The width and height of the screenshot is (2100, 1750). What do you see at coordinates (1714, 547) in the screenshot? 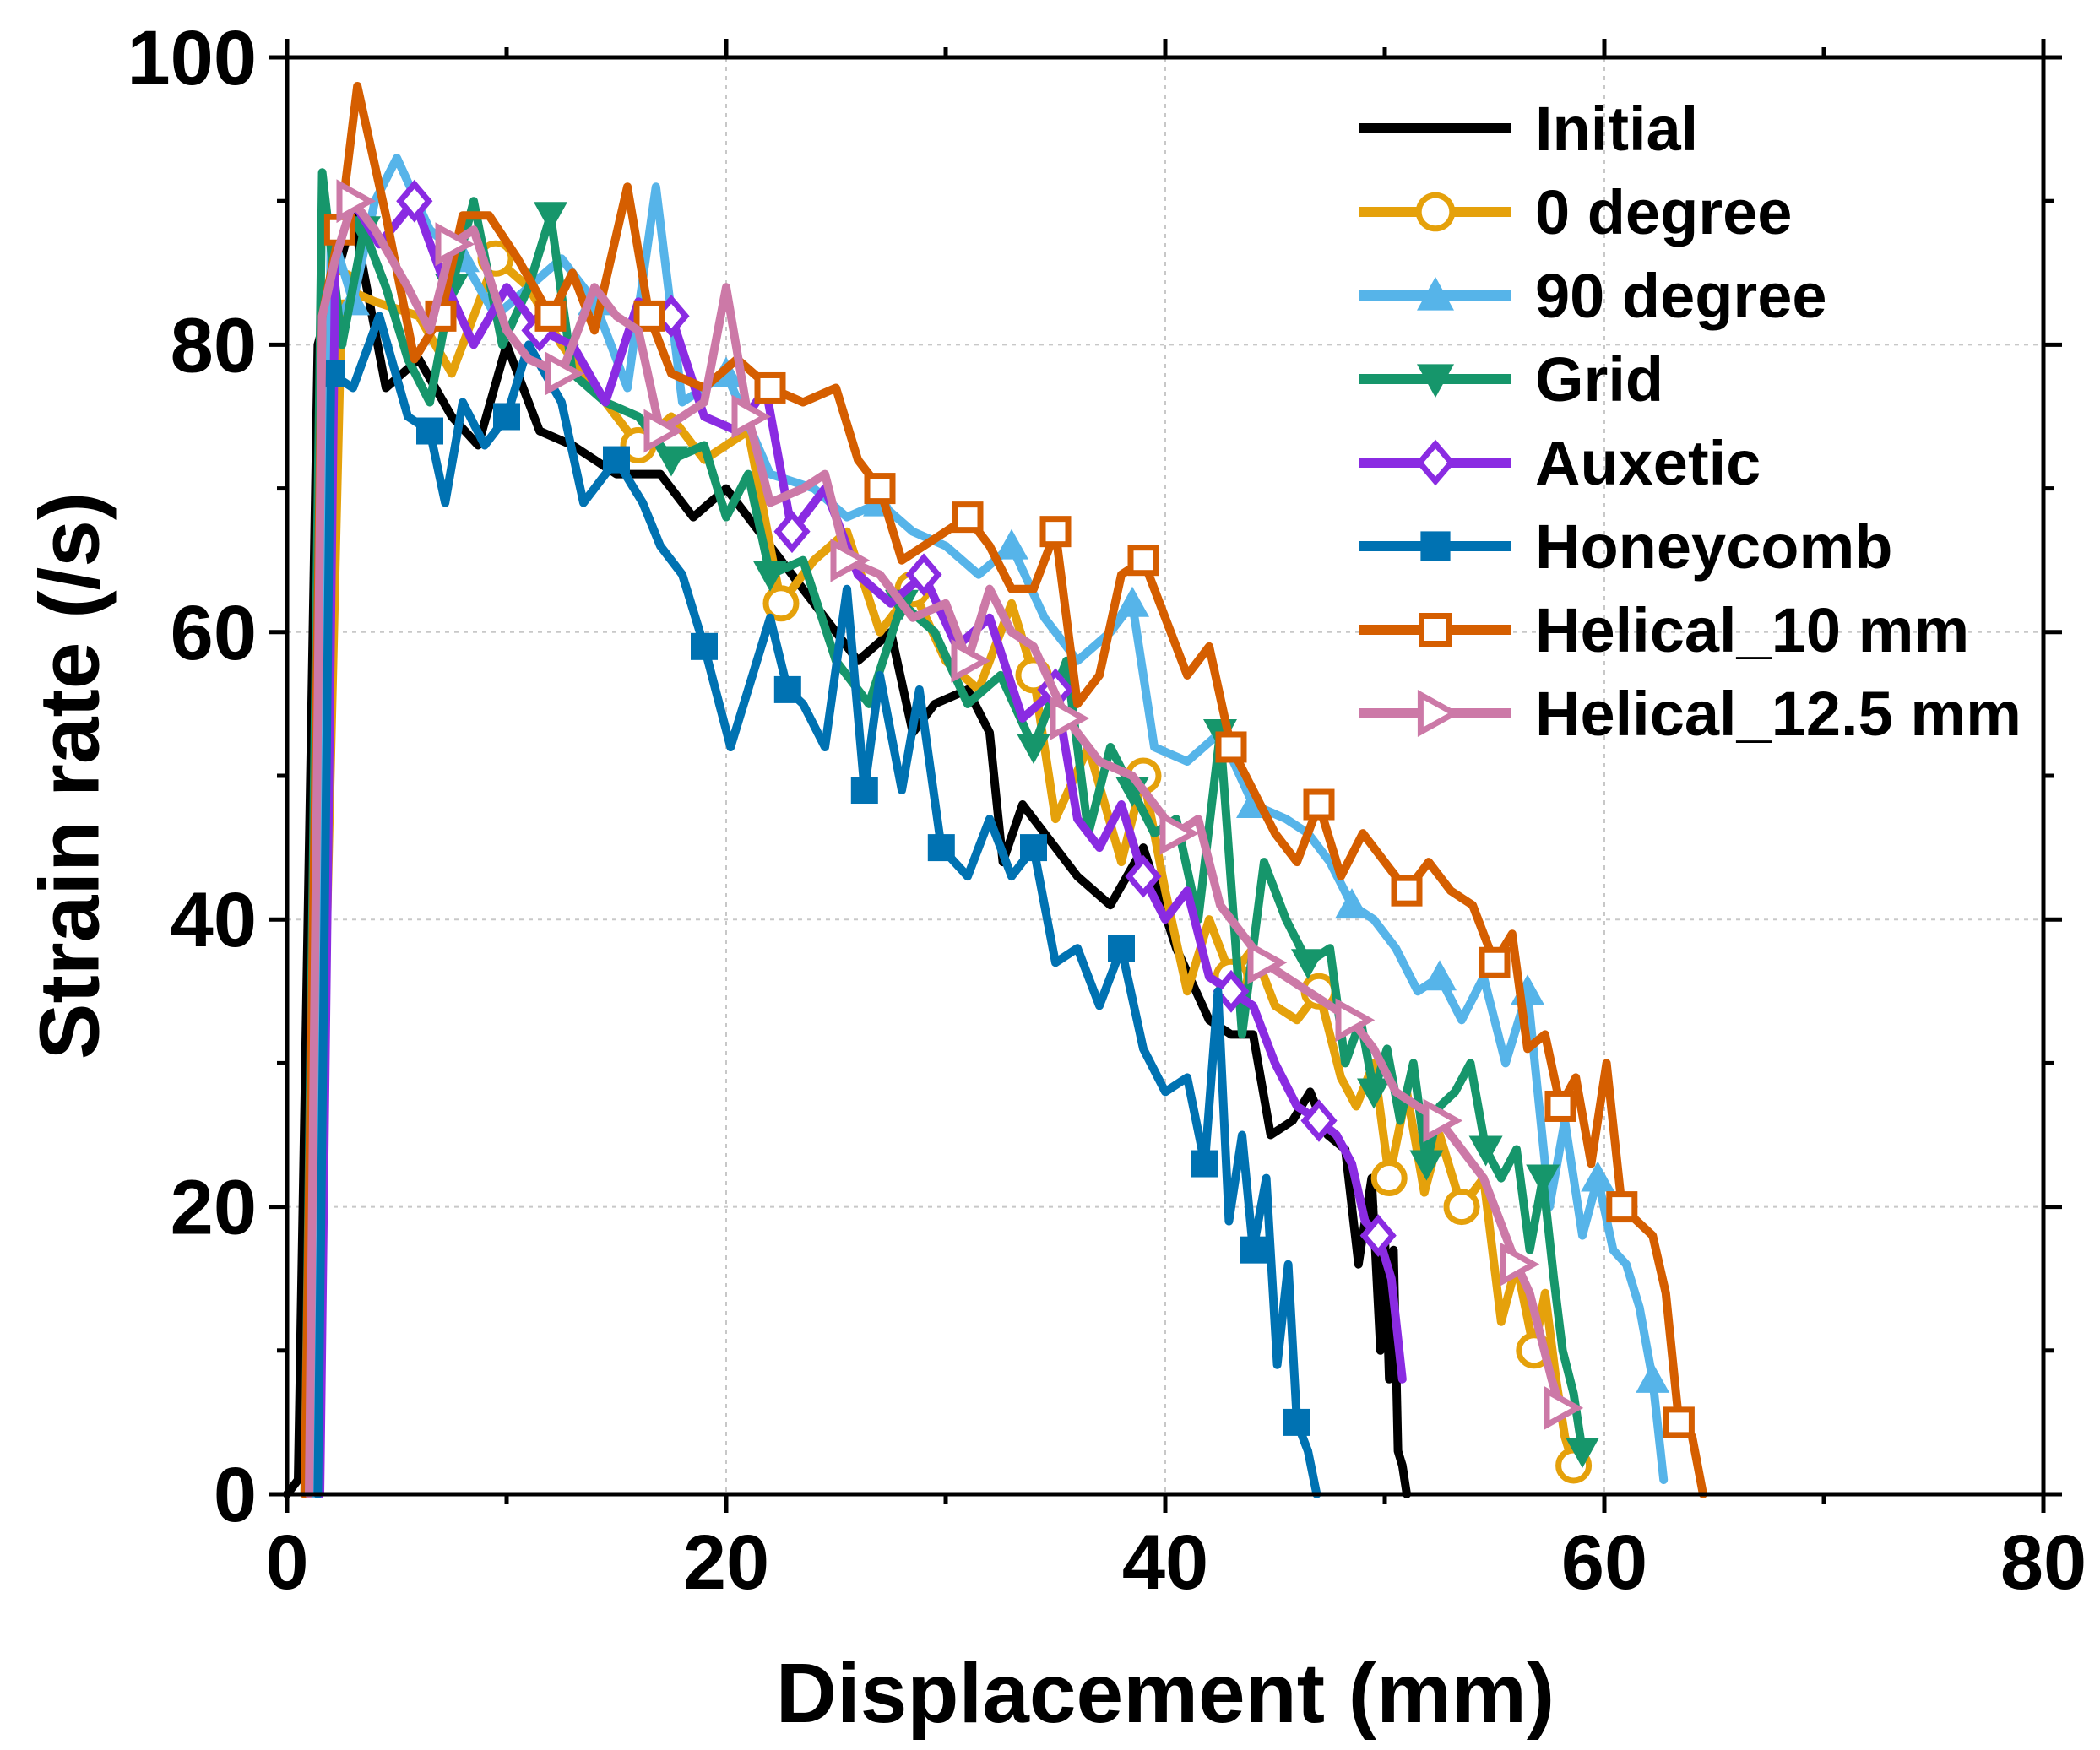
I see `legend-label: Honeycomb` at bounding box center [1714, 547].